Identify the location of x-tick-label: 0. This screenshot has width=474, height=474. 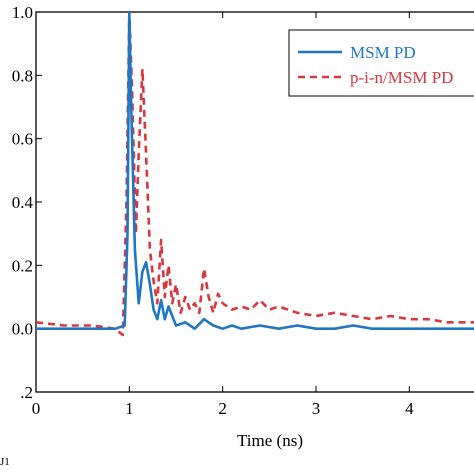
(36, 408).